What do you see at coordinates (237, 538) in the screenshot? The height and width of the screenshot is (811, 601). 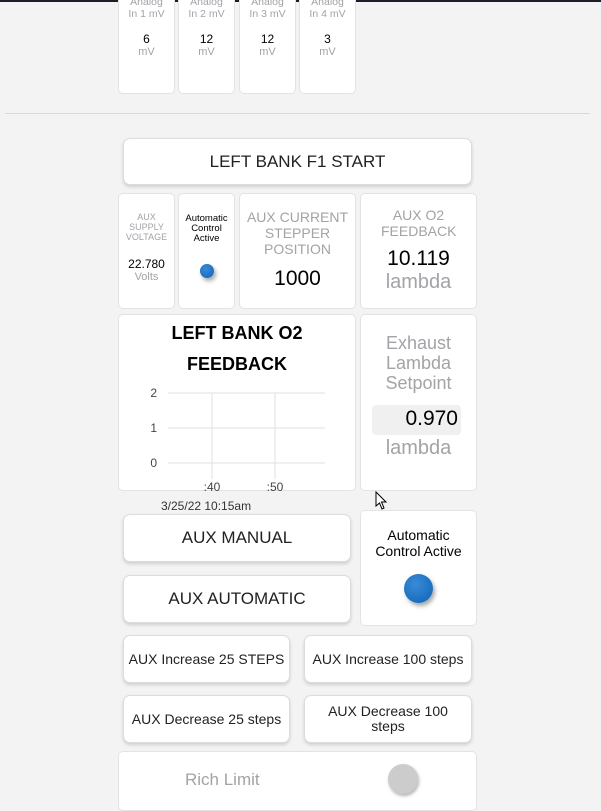 I see `aux-manual-button: AUX MANUAL` at bounding box center [237, 538].